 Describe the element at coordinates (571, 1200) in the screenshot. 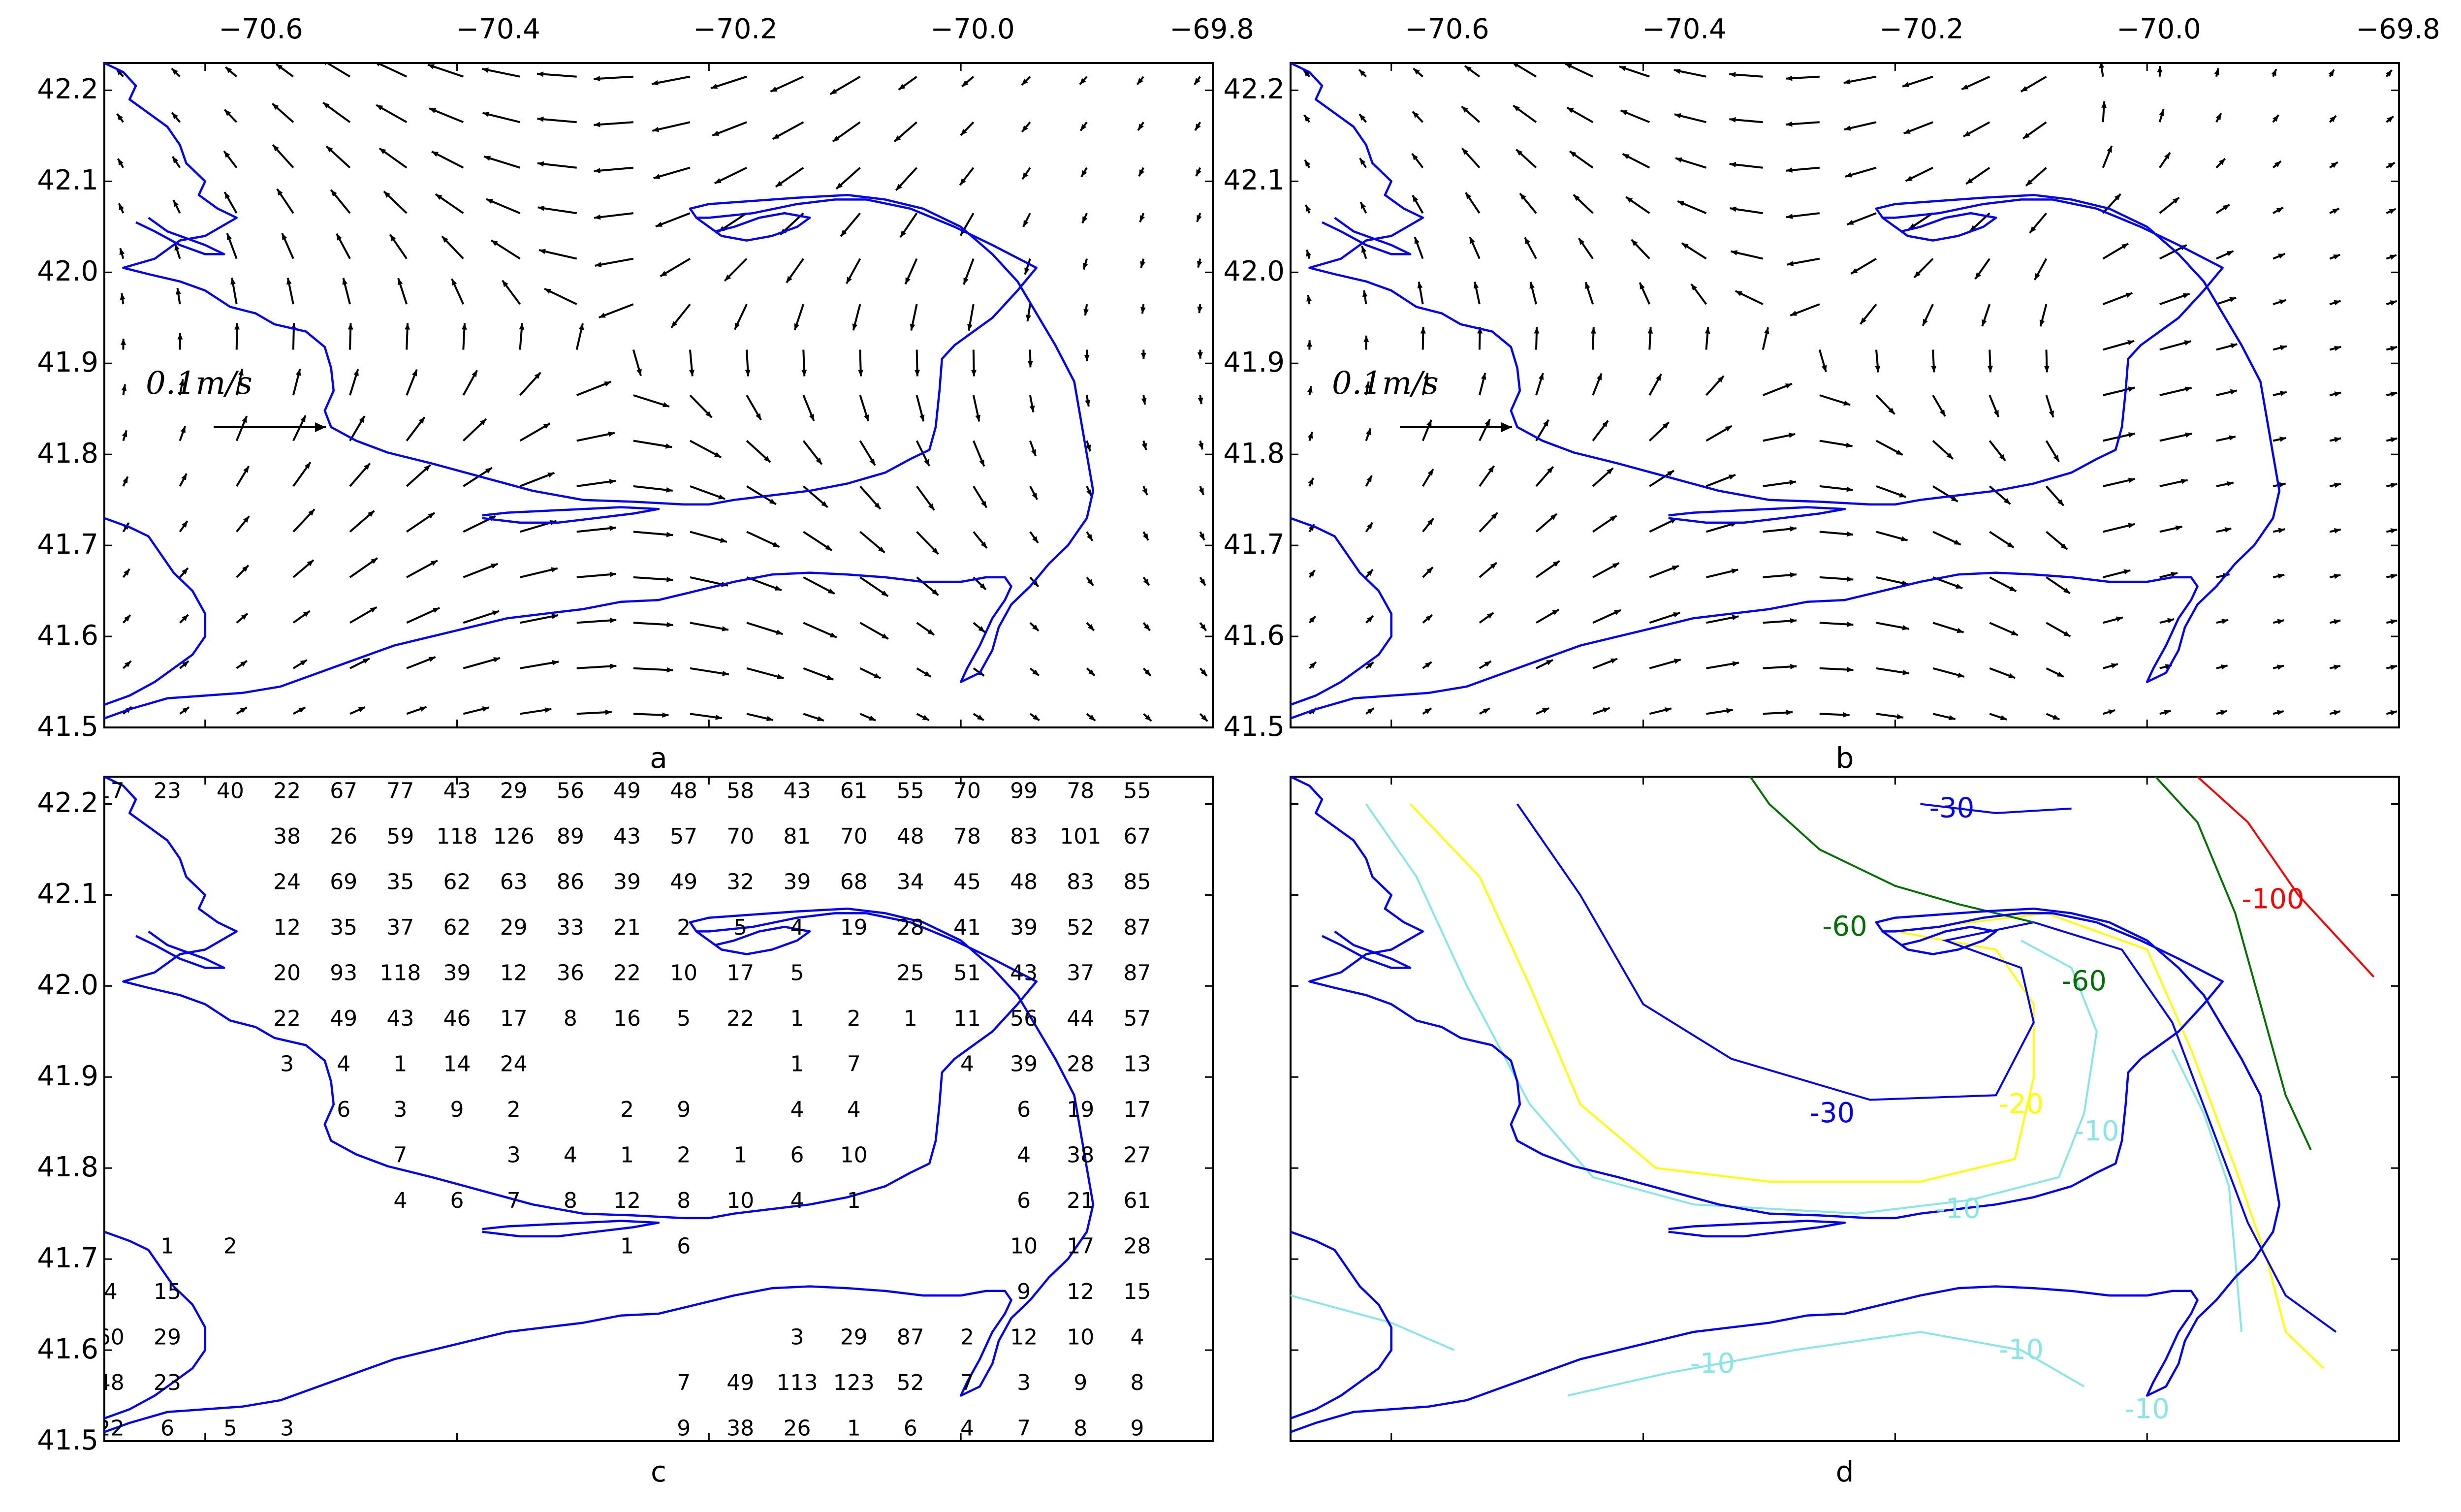

I see `grid-value: 8` at that location.